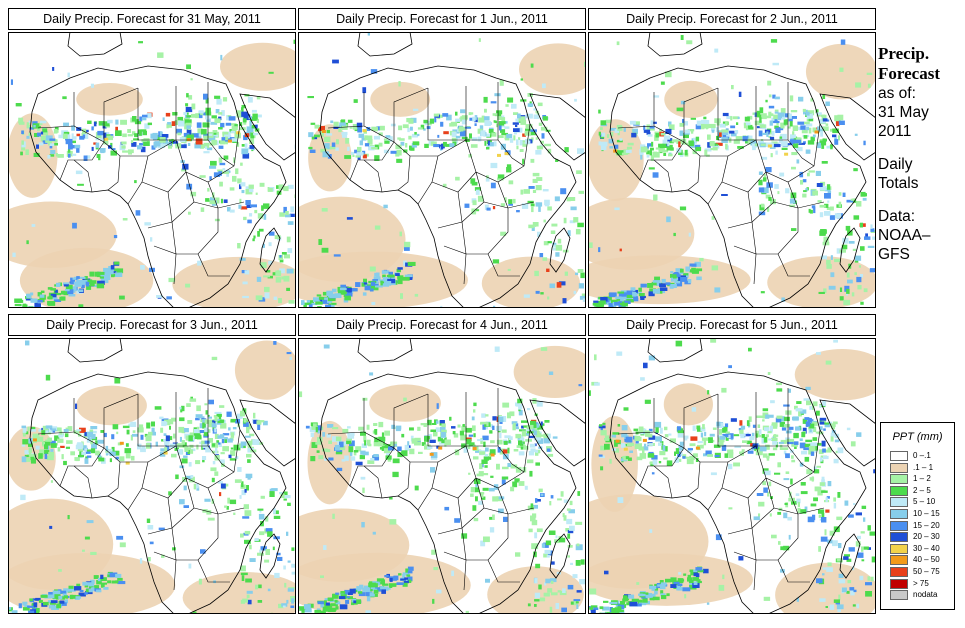  I want to click on peninsula-coastline, so click(267, 127).